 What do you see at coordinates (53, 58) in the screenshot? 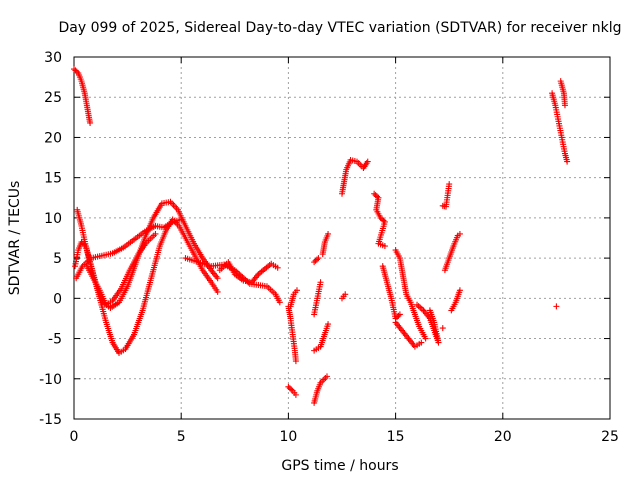
I see `y-tick-label: 30` at bounding box center [53, 58].